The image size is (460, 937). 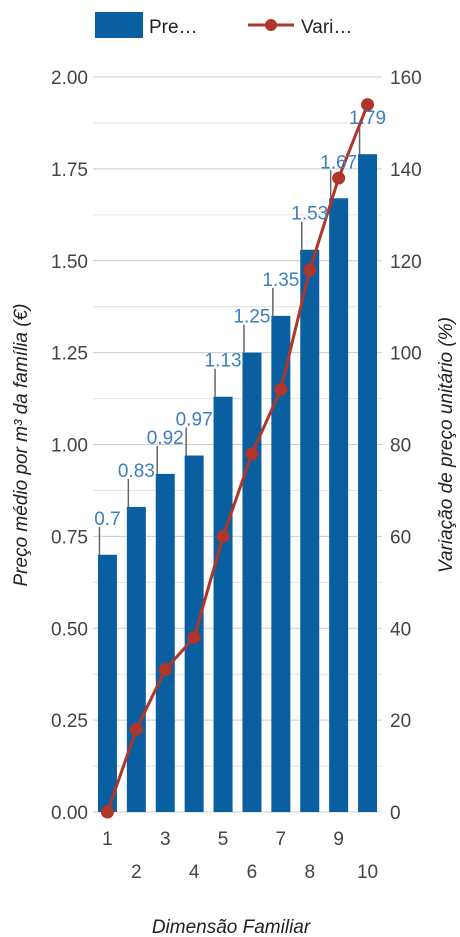 I want to click on bar-data-label: 0.92, so click(x=165, y=438).